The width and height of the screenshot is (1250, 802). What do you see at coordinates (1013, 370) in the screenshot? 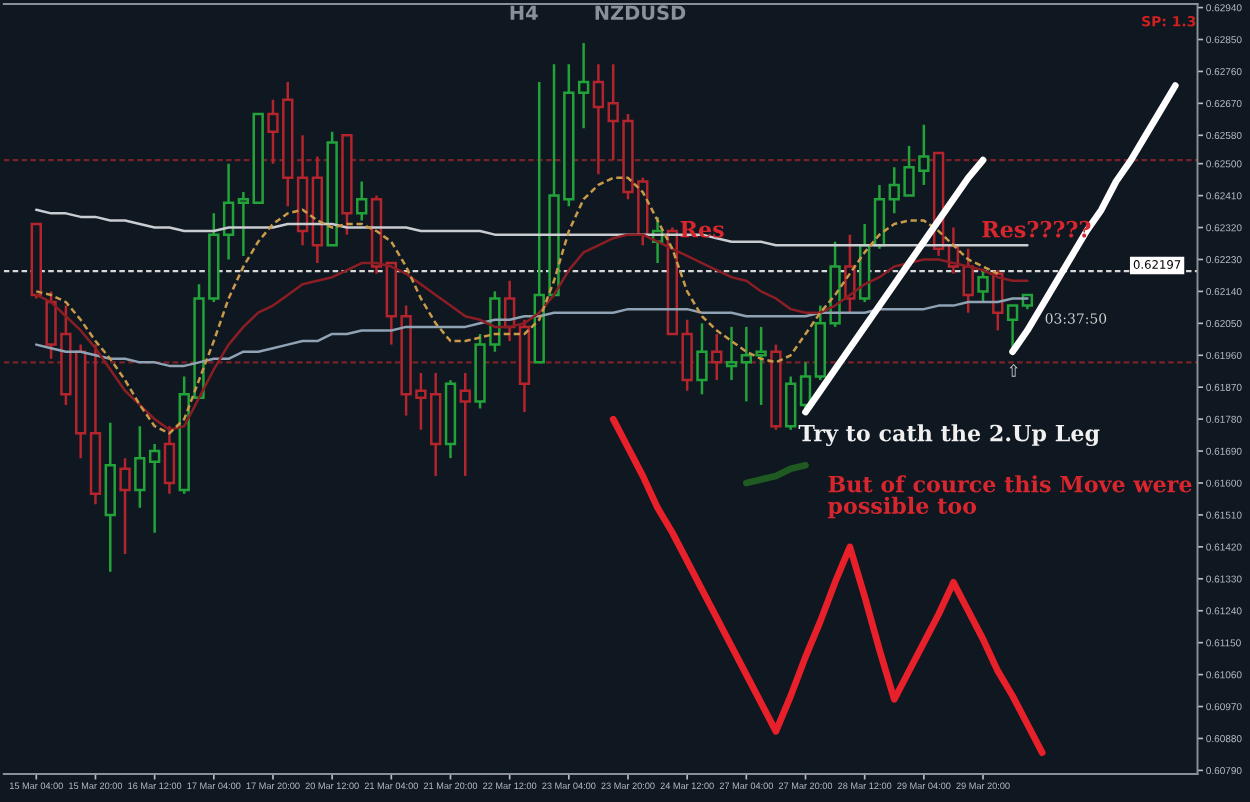
I see `annotation: ⇧` at bounding box center [1013, 370].